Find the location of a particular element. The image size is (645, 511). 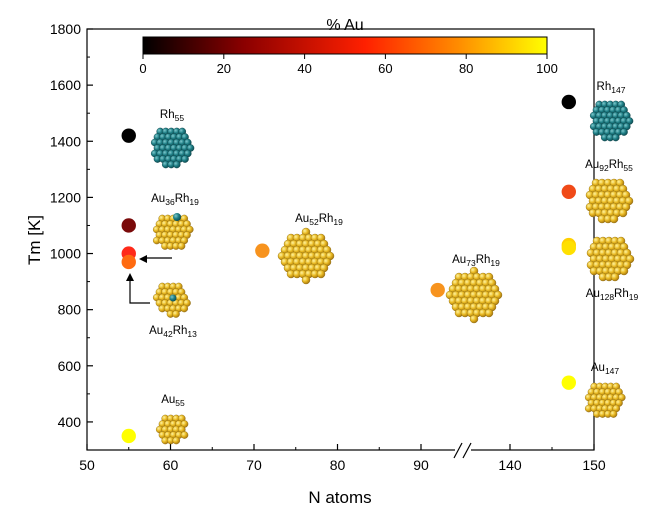

x-tick-label: 150 is located at coordinates (594, 465).